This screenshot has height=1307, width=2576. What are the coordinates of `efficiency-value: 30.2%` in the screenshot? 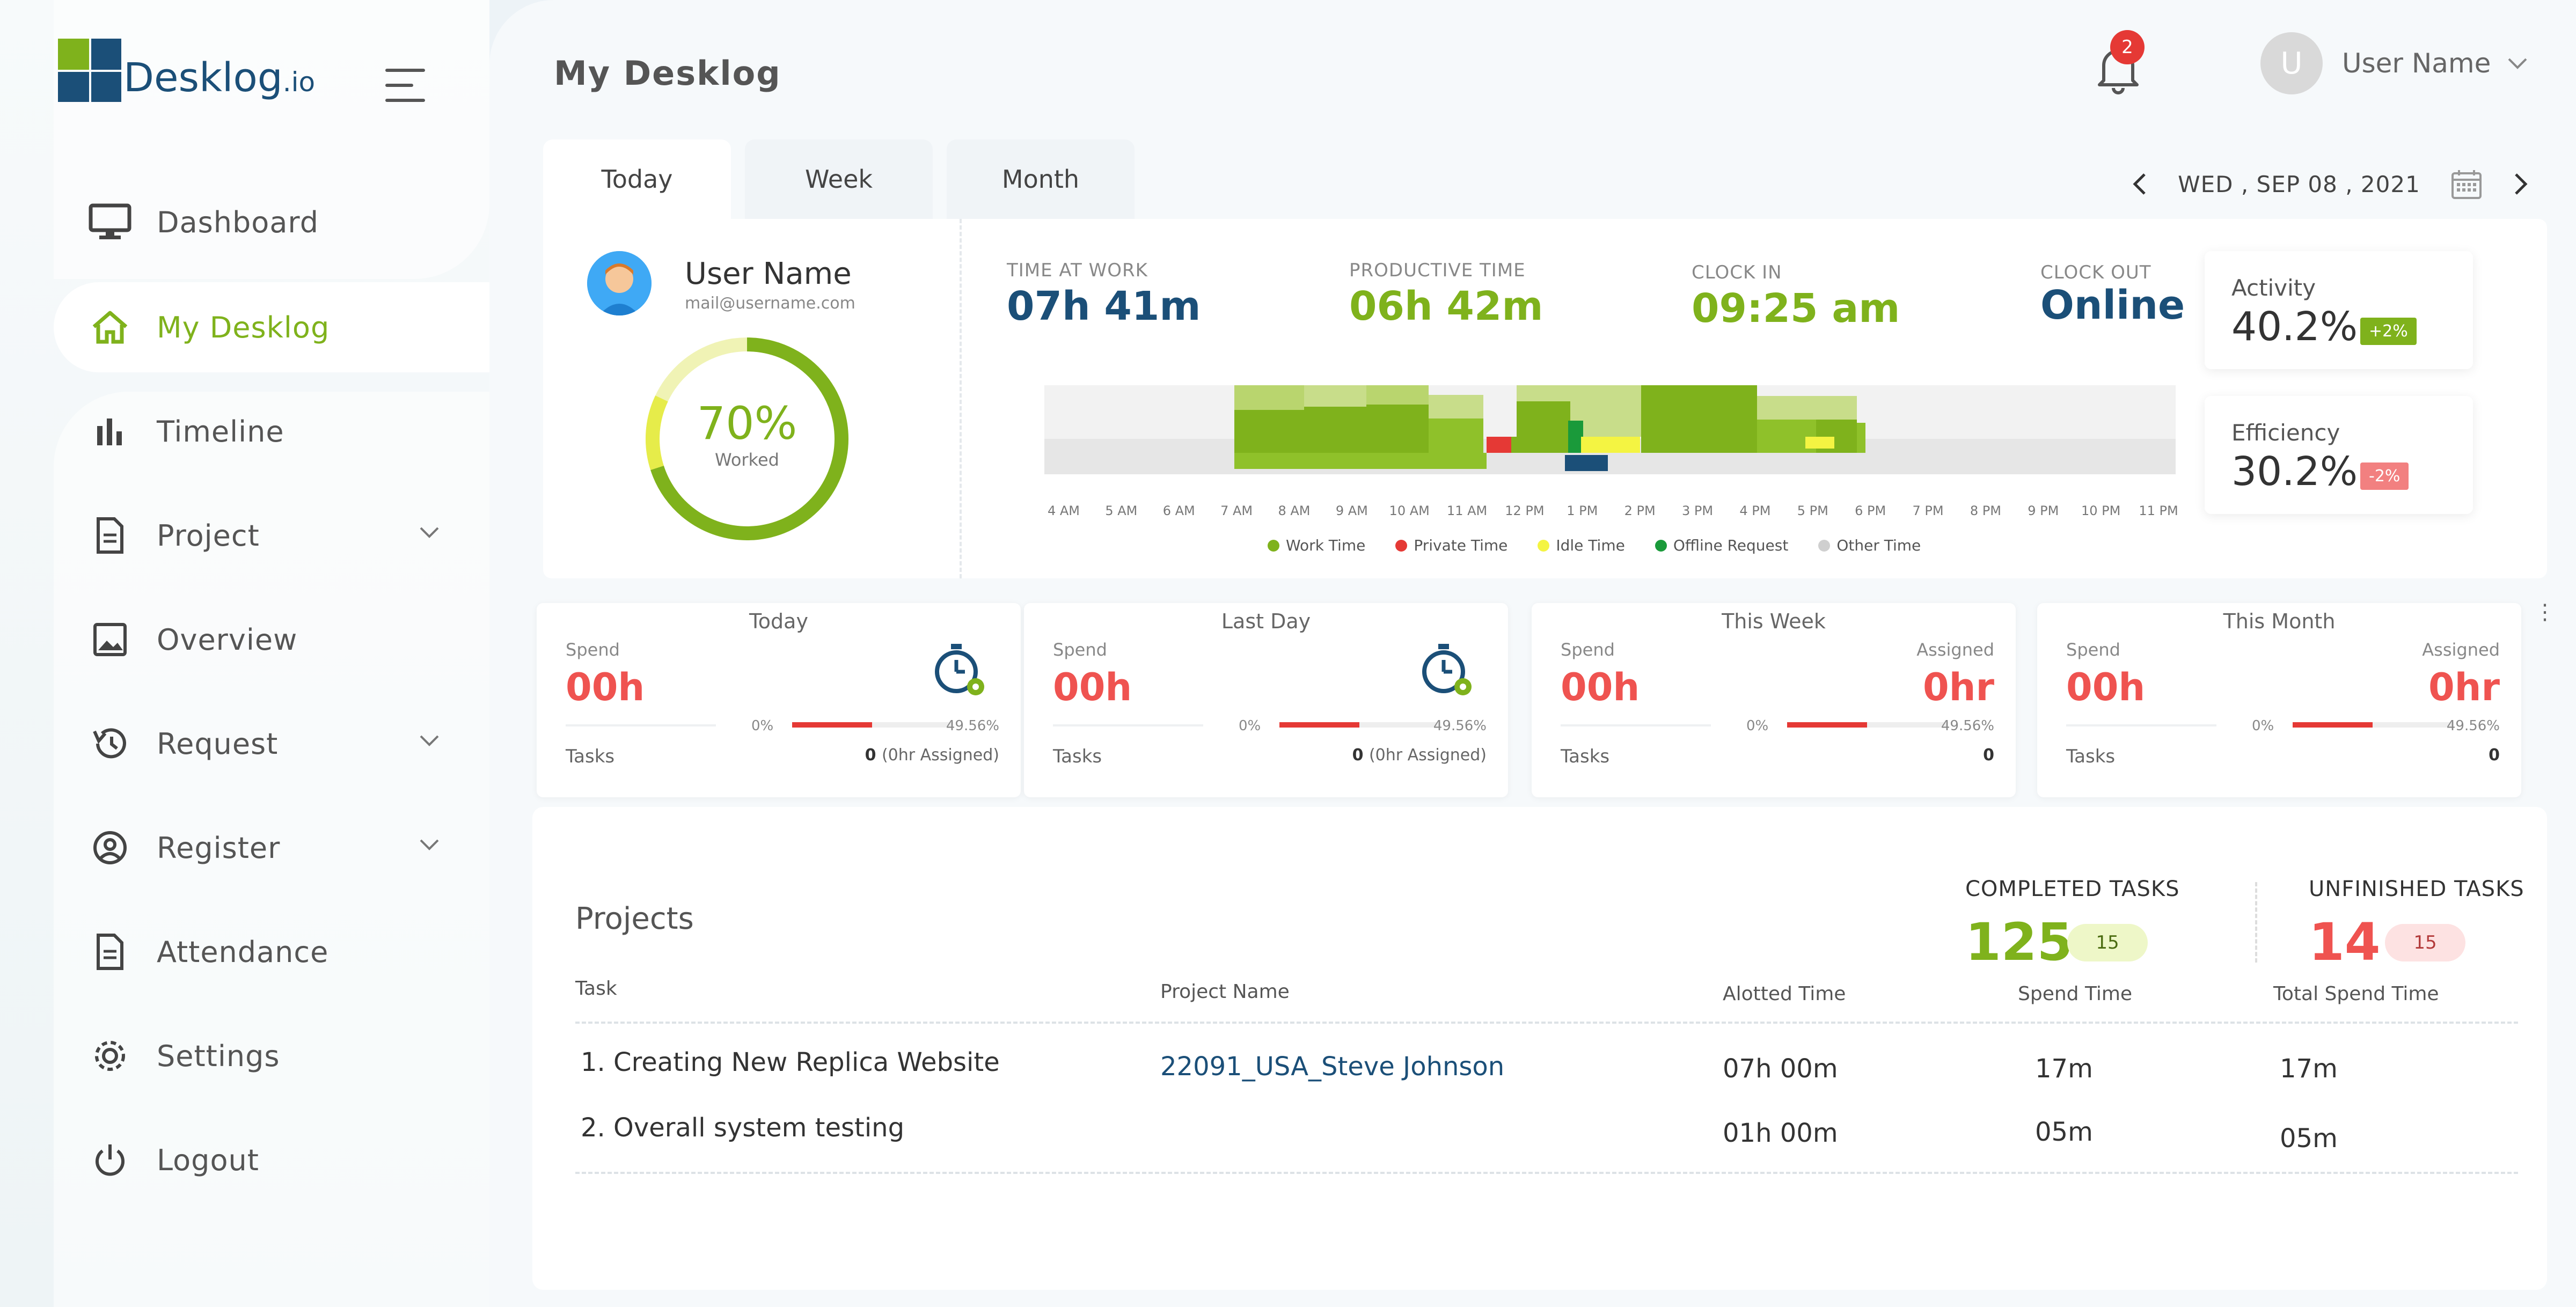 It's located at (2294, 472).